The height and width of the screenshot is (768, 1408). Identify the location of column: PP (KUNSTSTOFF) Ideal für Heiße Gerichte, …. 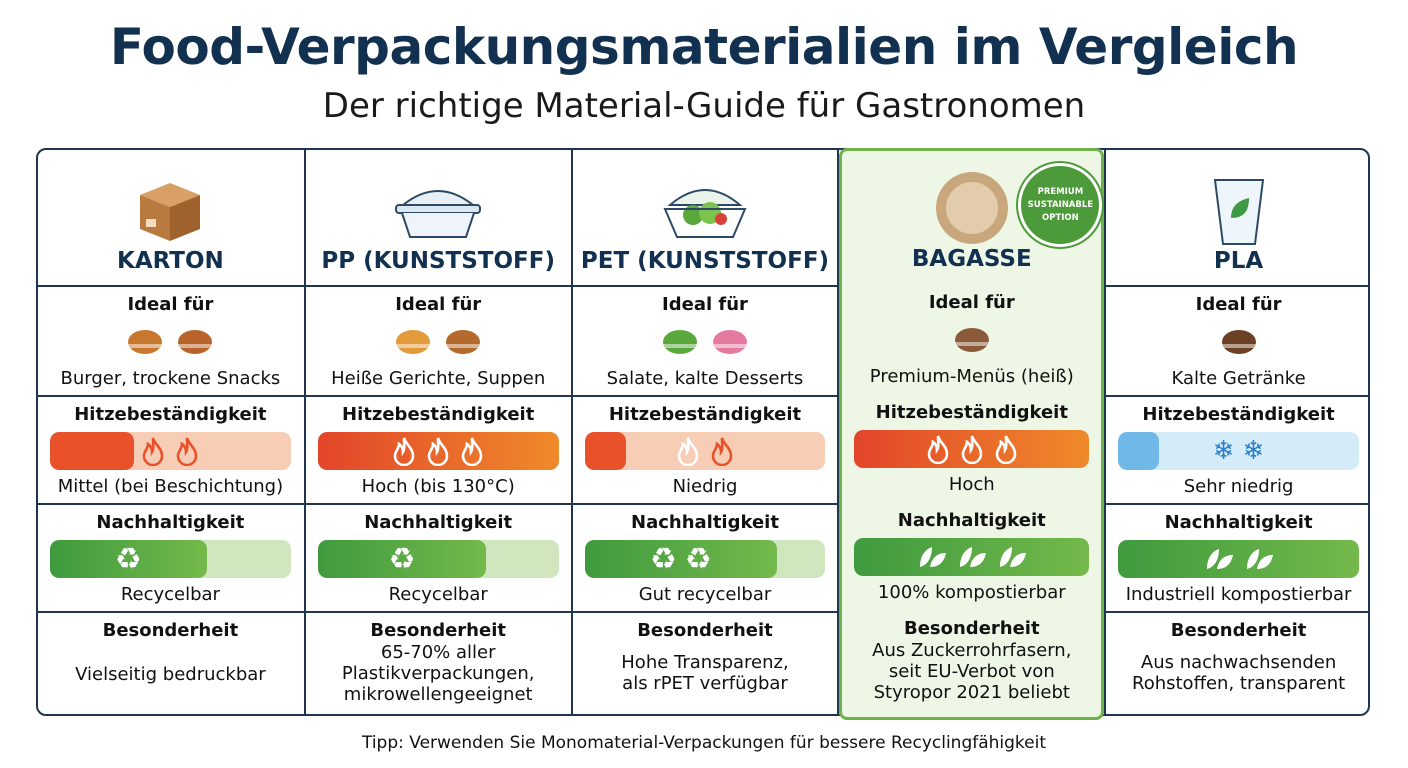
(438, 432).